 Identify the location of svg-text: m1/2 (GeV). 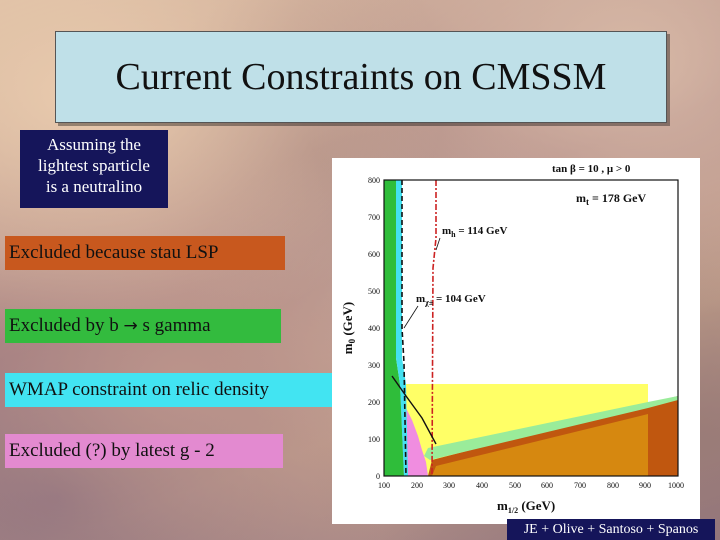
(526, 506).